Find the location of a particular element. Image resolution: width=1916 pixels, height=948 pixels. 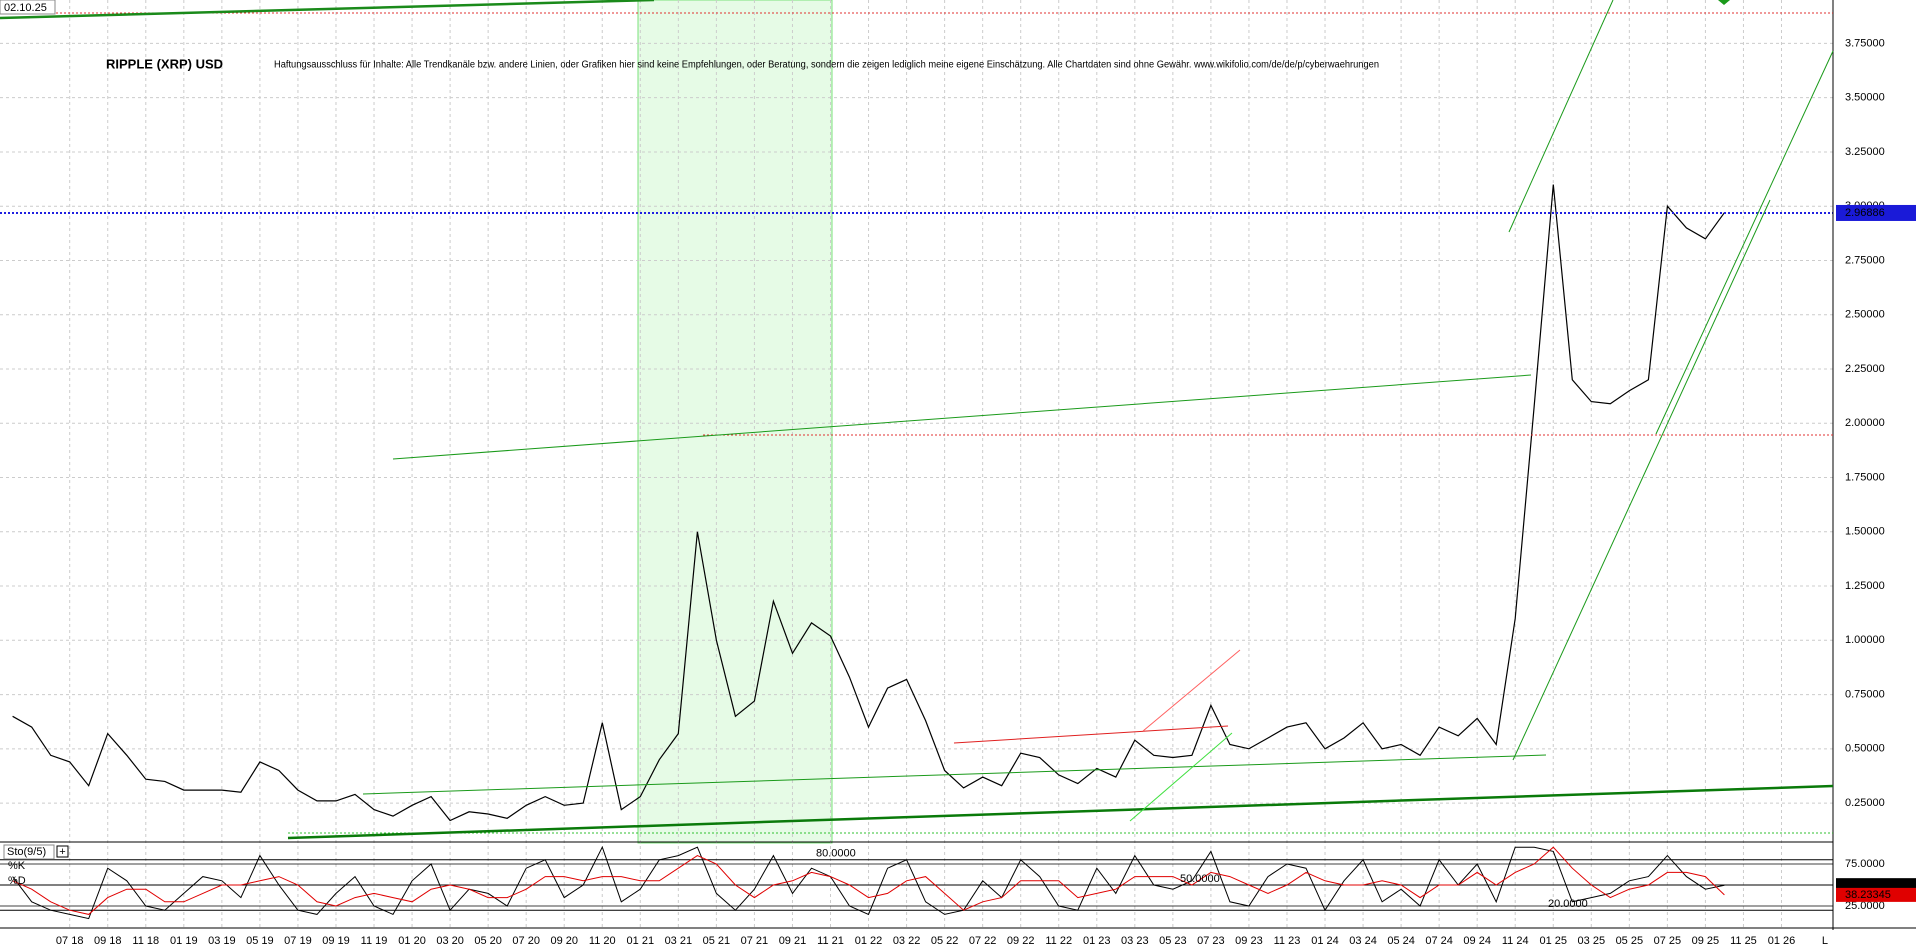

x-tick-label: 07 24 is located at coordinates (1439, 941).